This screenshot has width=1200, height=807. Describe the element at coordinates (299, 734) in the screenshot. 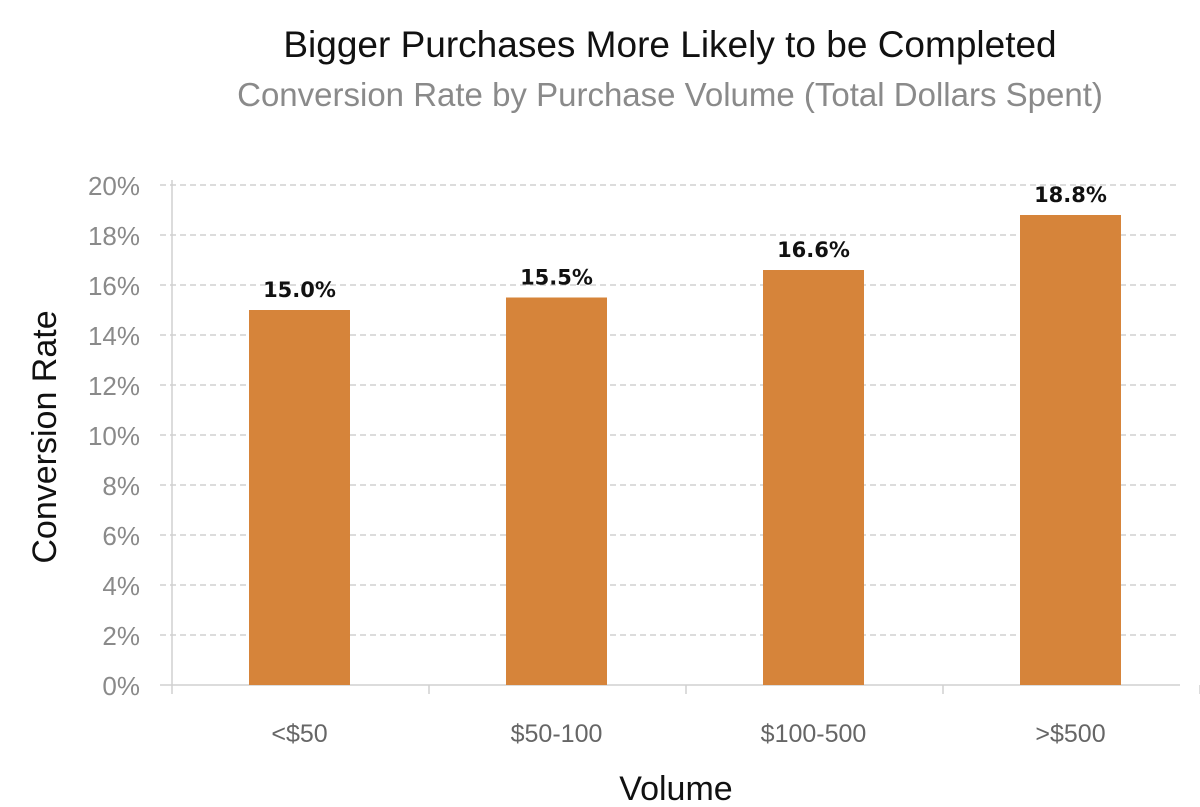

I see `x-tick-label: <$50` at that location.